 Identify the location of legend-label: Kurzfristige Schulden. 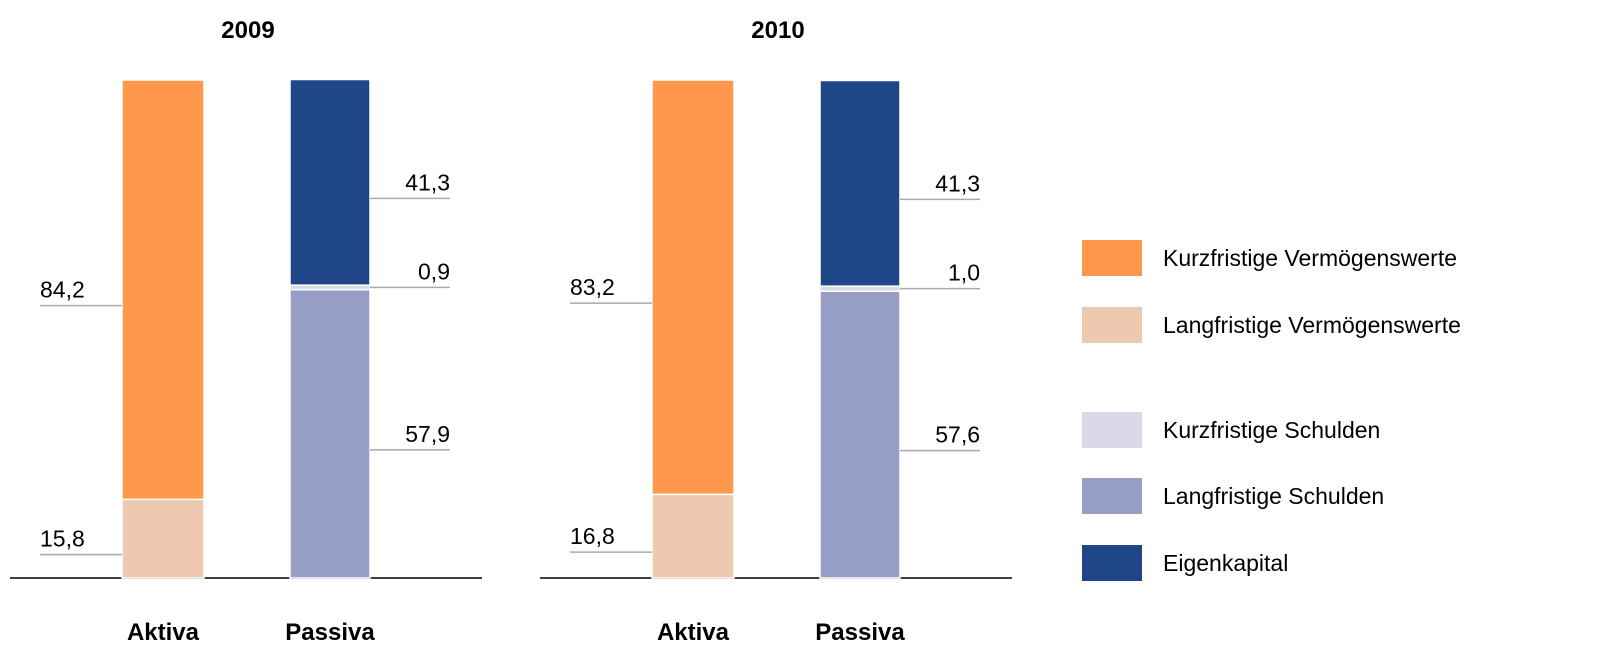
(1271, 430).